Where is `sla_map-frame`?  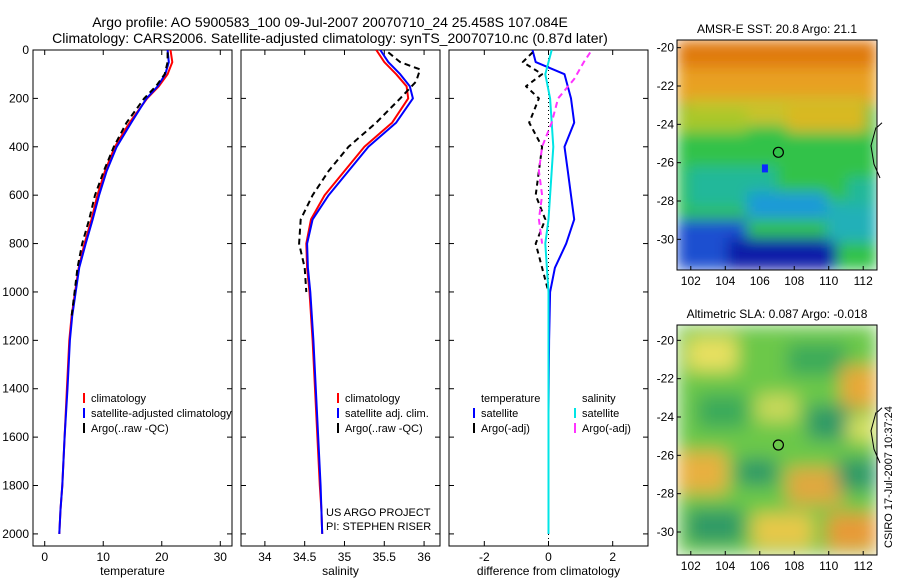 sla_map-frame is located at coordinates (777, 440).